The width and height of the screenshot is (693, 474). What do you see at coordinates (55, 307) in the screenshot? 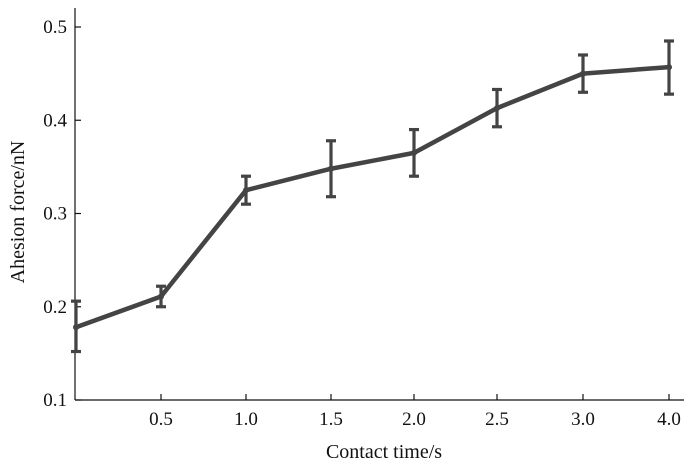
I see `y-tick-label: 0.2` at bounding box center [55, 307].